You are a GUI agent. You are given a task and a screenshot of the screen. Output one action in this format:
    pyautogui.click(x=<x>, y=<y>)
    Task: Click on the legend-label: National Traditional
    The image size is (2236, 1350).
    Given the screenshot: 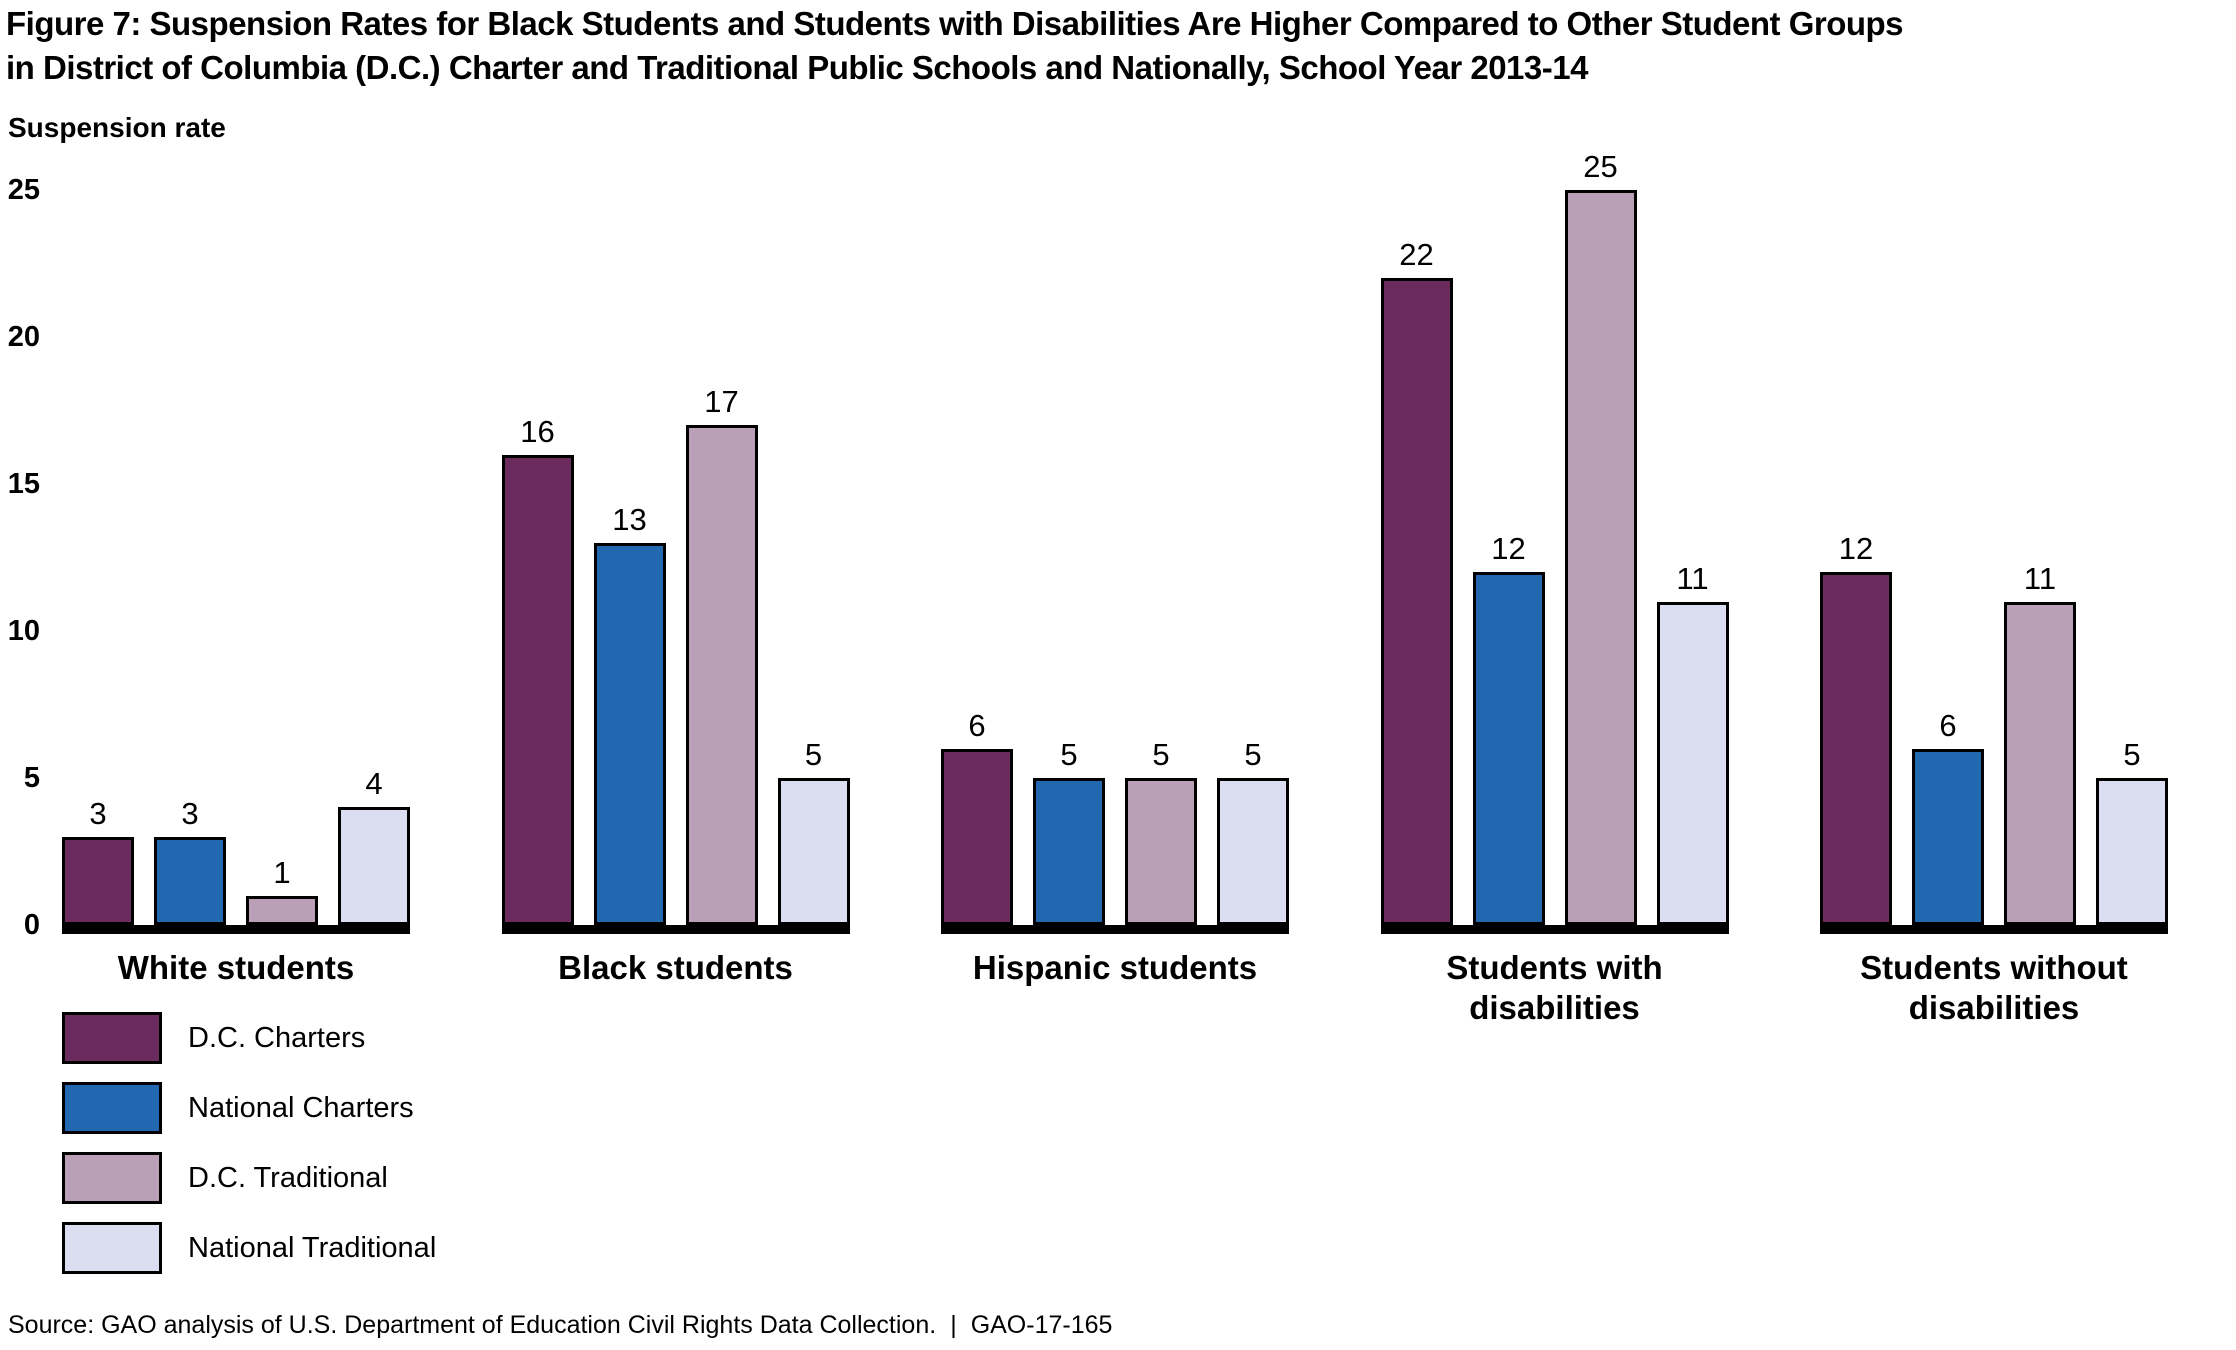 What is the action you would take?
    pyautogui.click(x=312, y=1247)
    